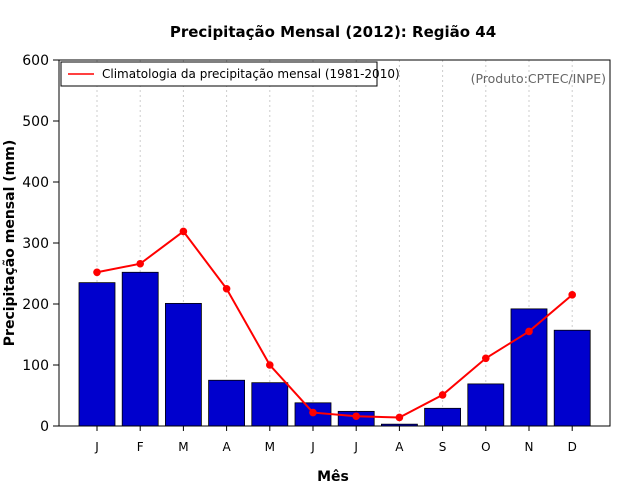 This screenshot has height=500, width=640. What do you see at coordinates (333, 32) in the screenshot?
I see `chart-title: Precipitação Mensal (2012): Região 44` at bounding box center [333, 32].